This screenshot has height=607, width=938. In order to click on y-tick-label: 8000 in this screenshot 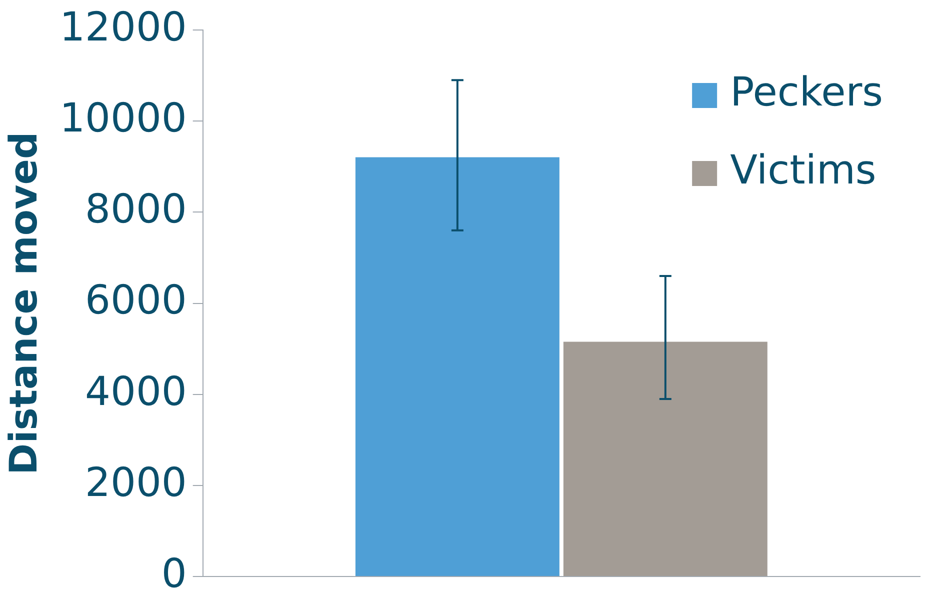, I will do `click(136, 209)`.